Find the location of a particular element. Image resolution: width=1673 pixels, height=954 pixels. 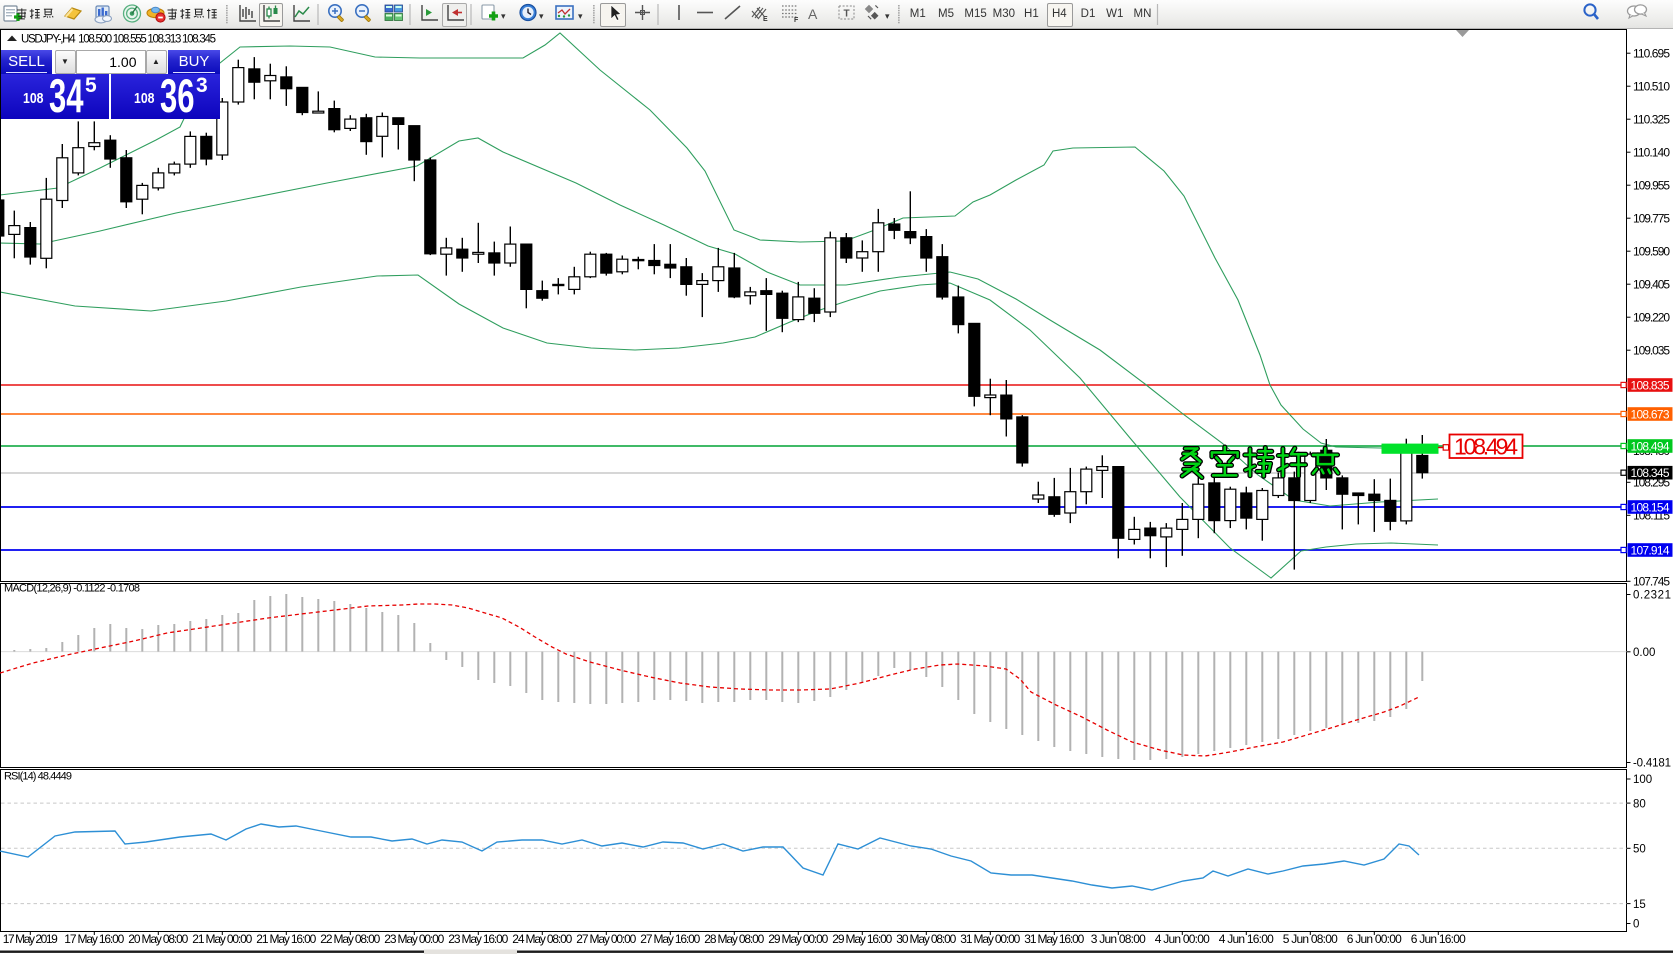

svg-text: 108.345 is located at coordinates (1650, 473).